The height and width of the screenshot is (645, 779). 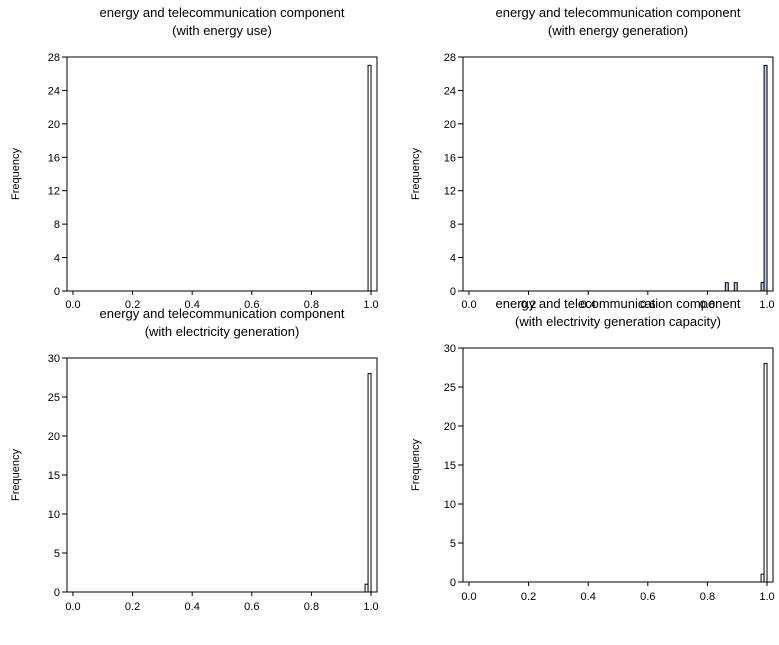 I want to click on chart-subtitle: (with energy use), so click(x=222, y=30).